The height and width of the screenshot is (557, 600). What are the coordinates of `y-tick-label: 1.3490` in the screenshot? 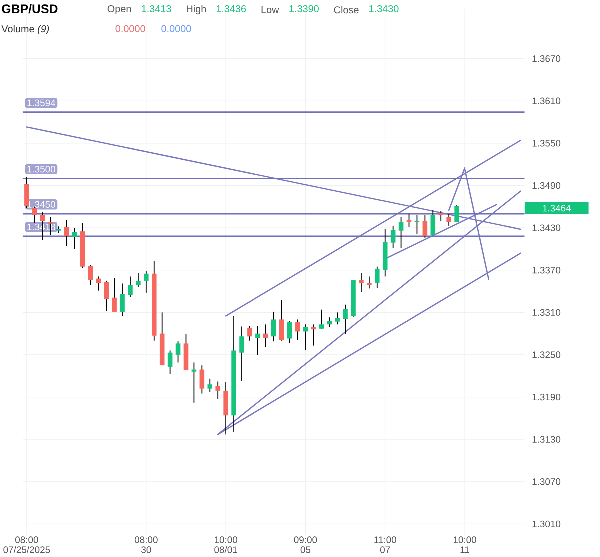 It's located at (546, 186).